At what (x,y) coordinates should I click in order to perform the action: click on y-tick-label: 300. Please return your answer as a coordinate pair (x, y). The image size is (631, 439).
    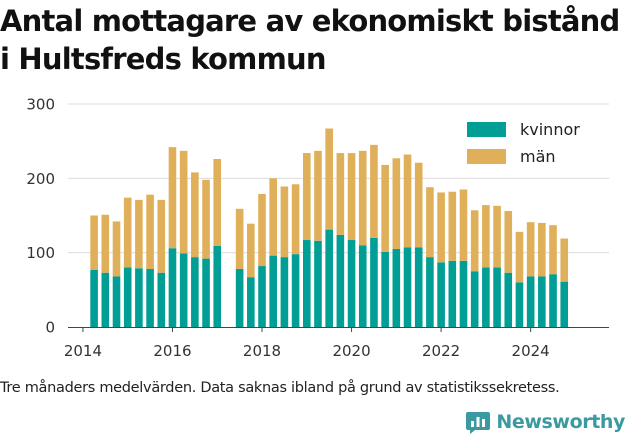
    Looking at the image, I should click on (40, 105).